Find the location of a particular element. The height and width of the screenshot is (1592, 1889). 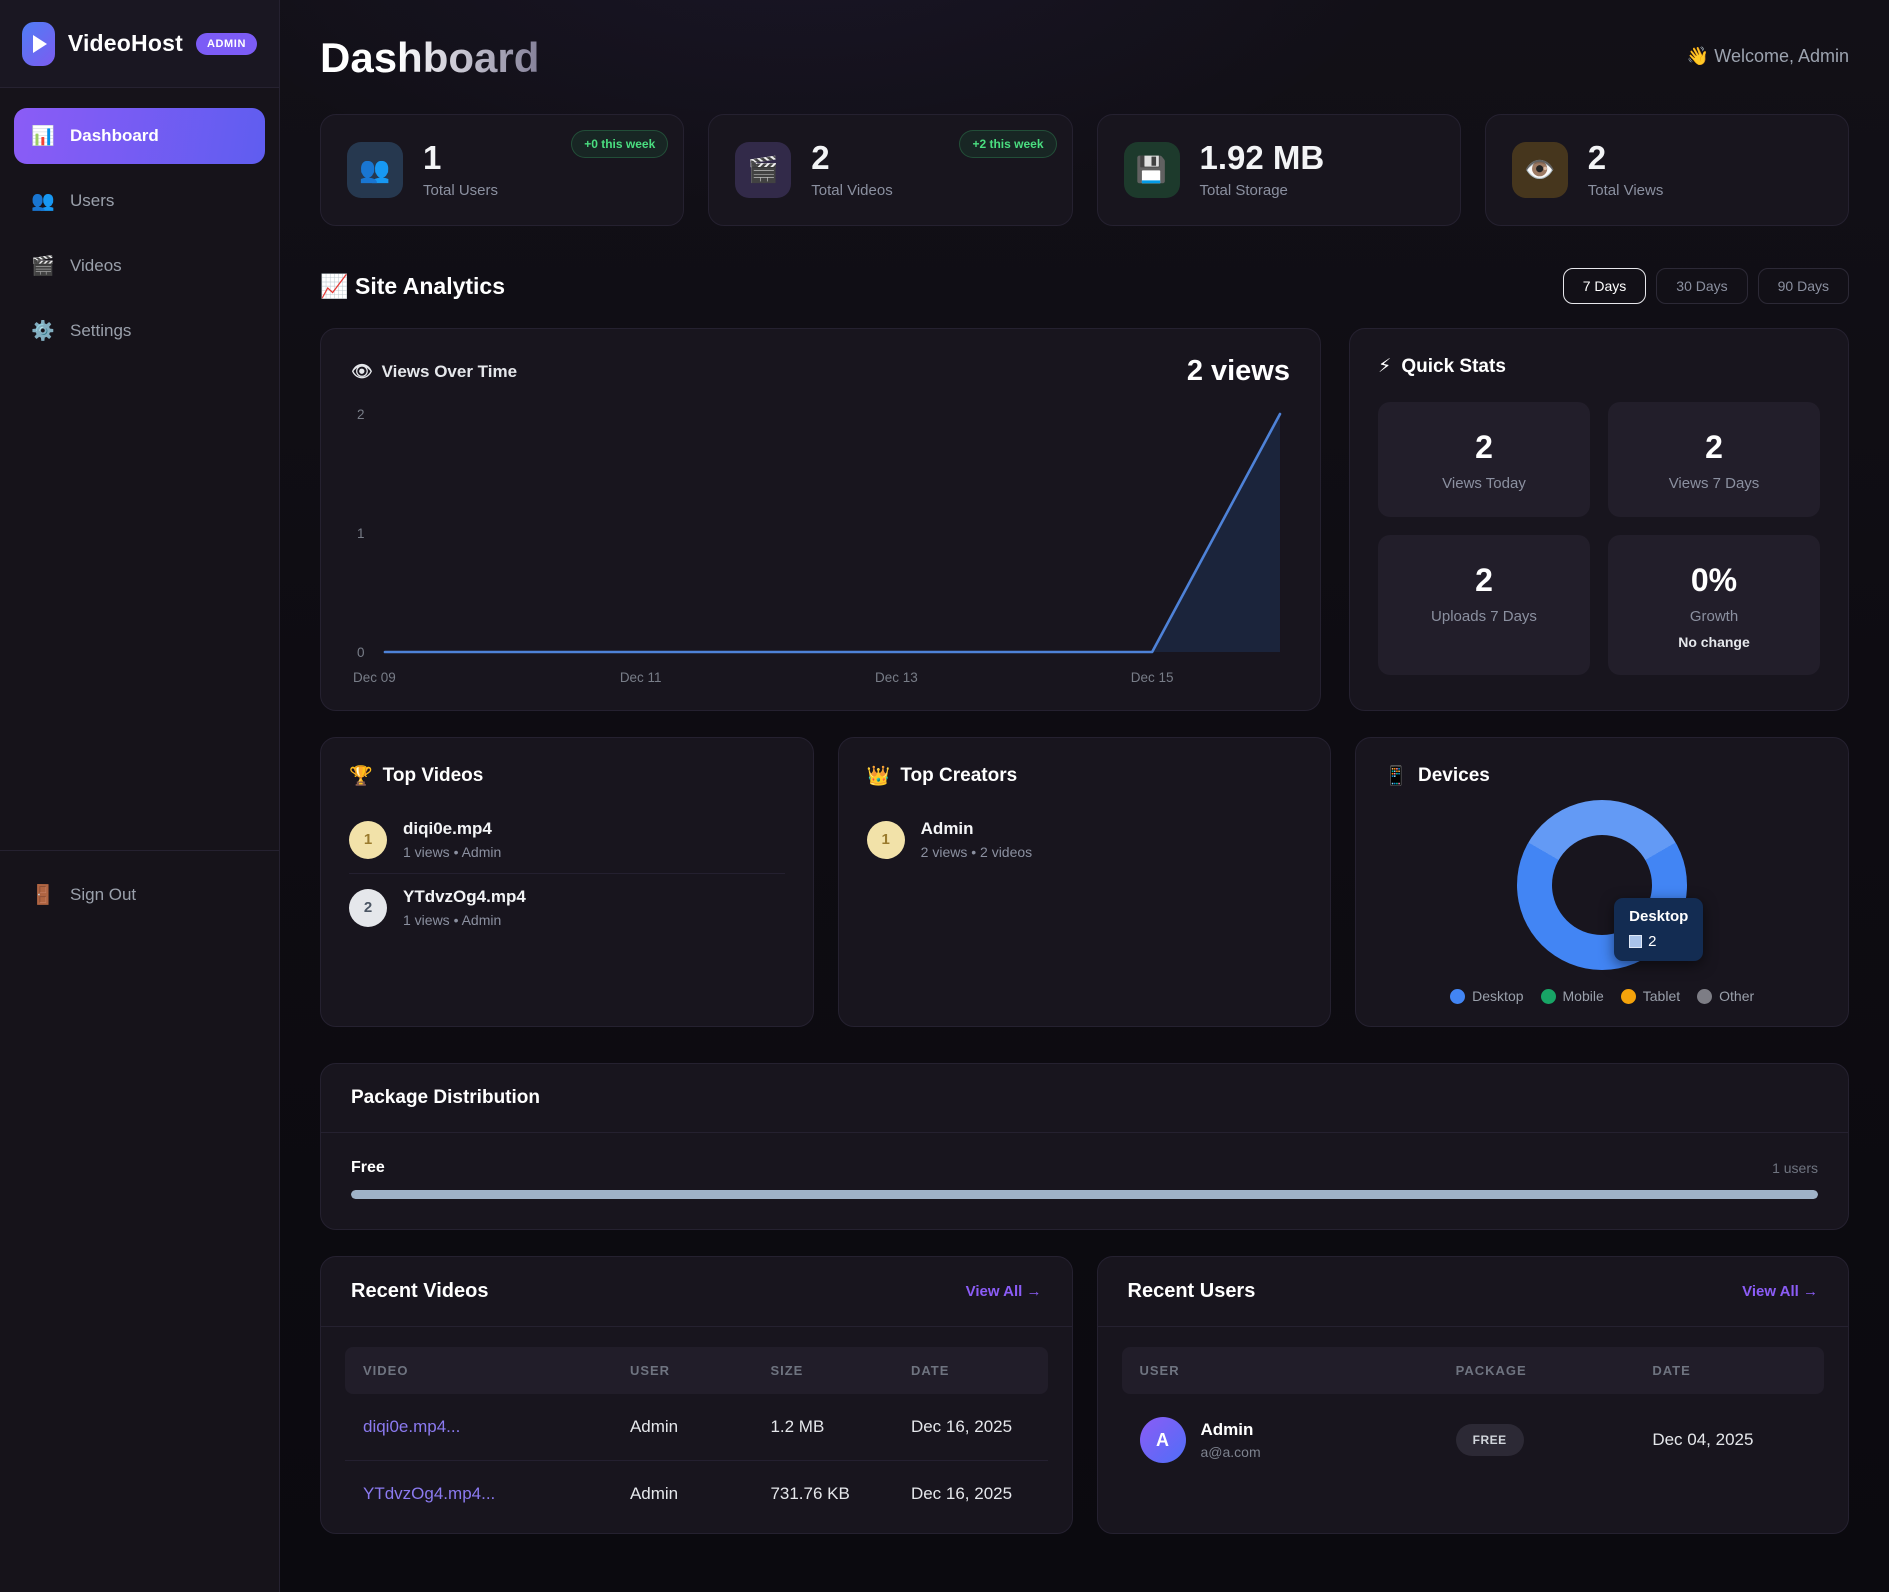

views-chart-title: 👁 Views Over Time is located at coordinates (434, 371).